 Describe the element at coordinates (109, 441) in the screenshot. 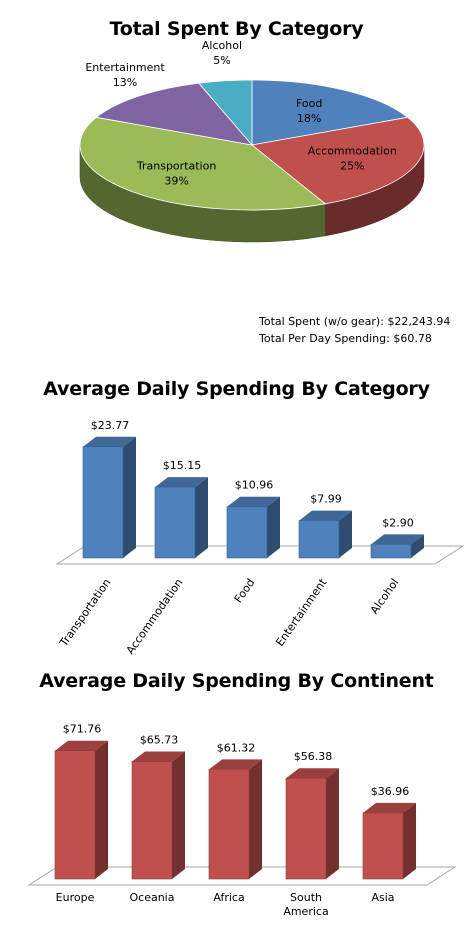

I see `bar-top-transportation` at that location.